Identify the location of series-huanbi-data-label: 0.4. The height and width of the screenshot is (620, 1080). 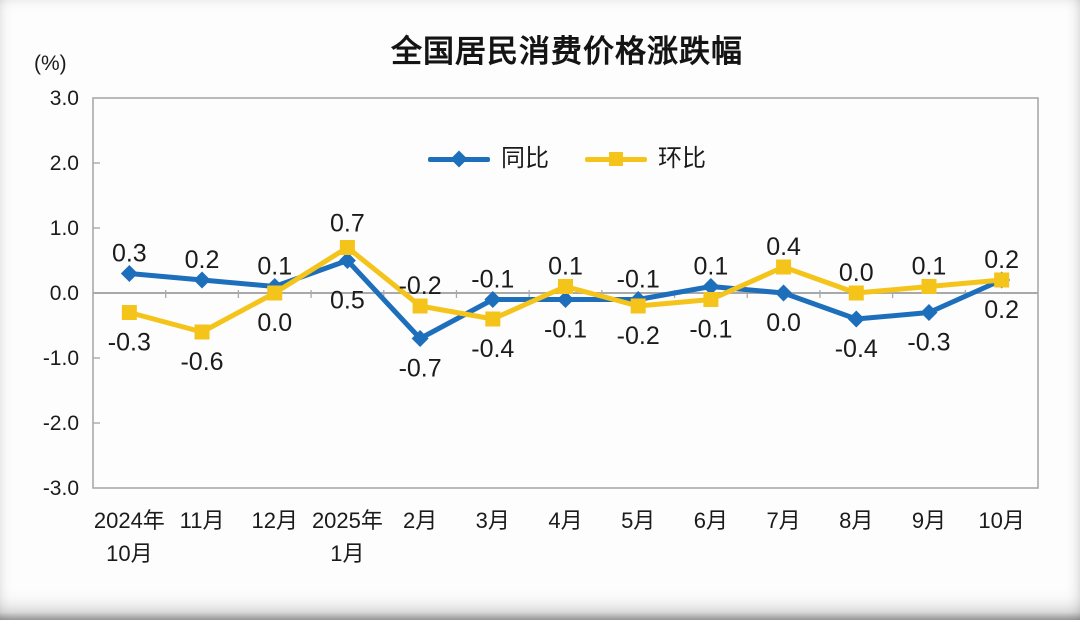
(783, 247).